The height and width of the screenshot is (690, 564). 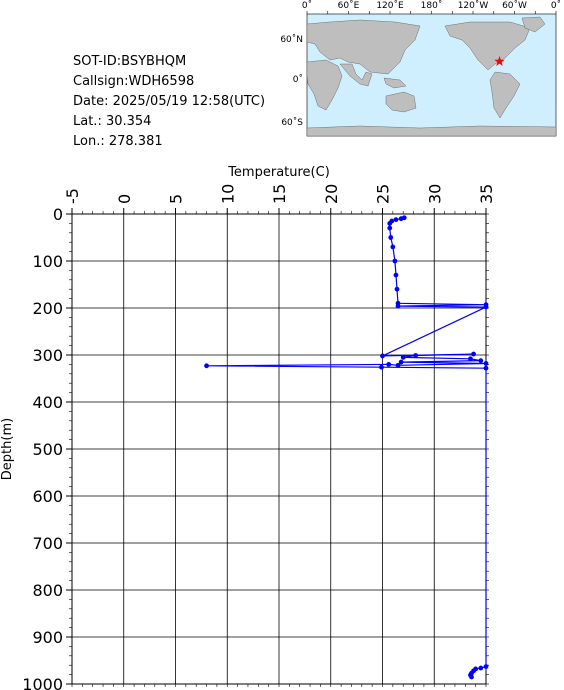 I want to click on y-tick-label: 1000, so click(x=42, y=682).